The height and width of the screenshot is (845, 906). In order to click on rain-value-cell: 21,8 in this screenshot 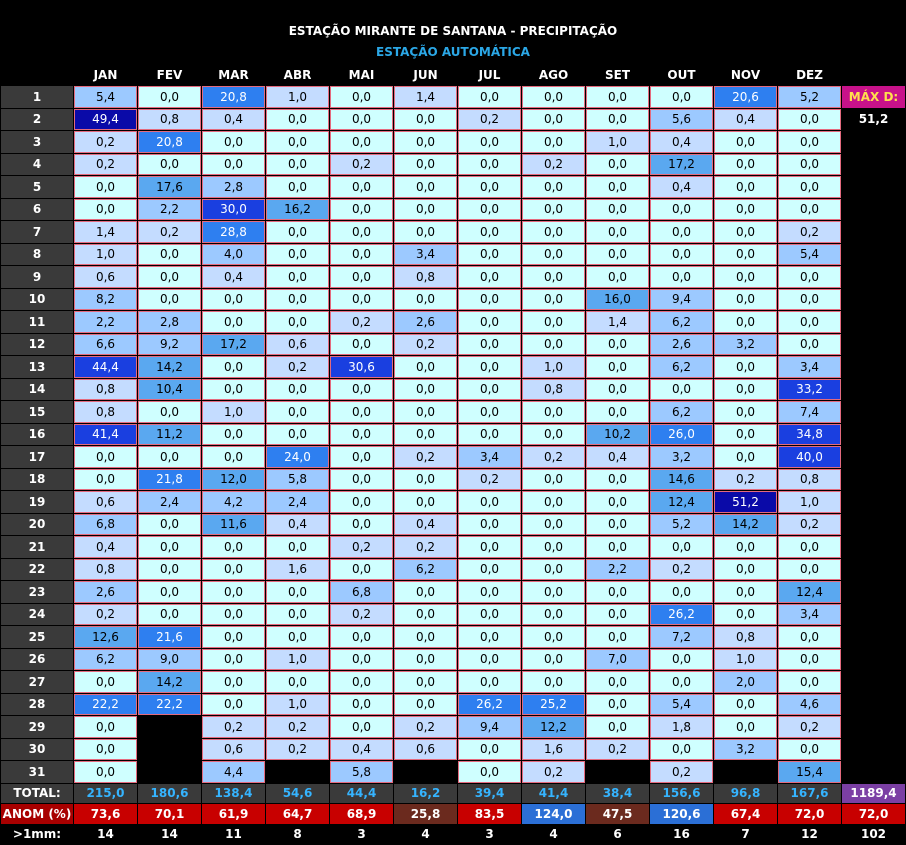, I will do `click(169, 479)`.